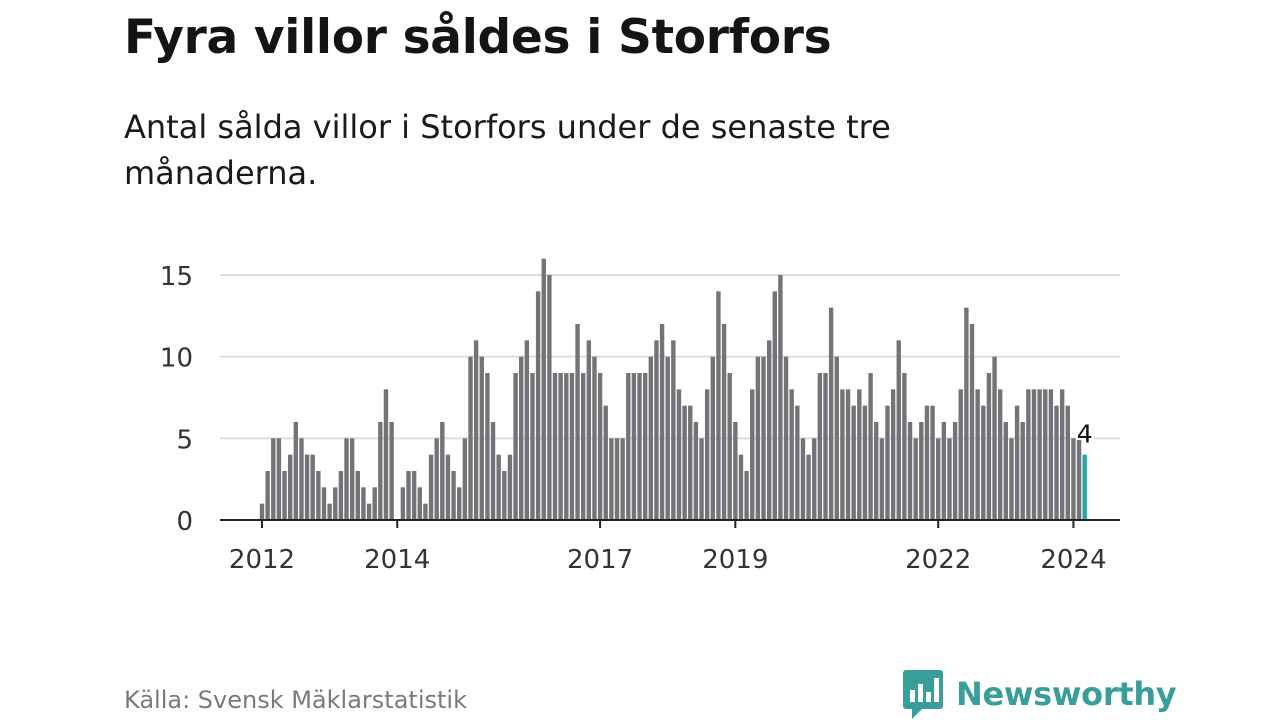 This screenshot has width=1280, height=720. Describe the element at coordinates (735, 560) in the screenshot. I see `x-tick-label: 2019` at that location.